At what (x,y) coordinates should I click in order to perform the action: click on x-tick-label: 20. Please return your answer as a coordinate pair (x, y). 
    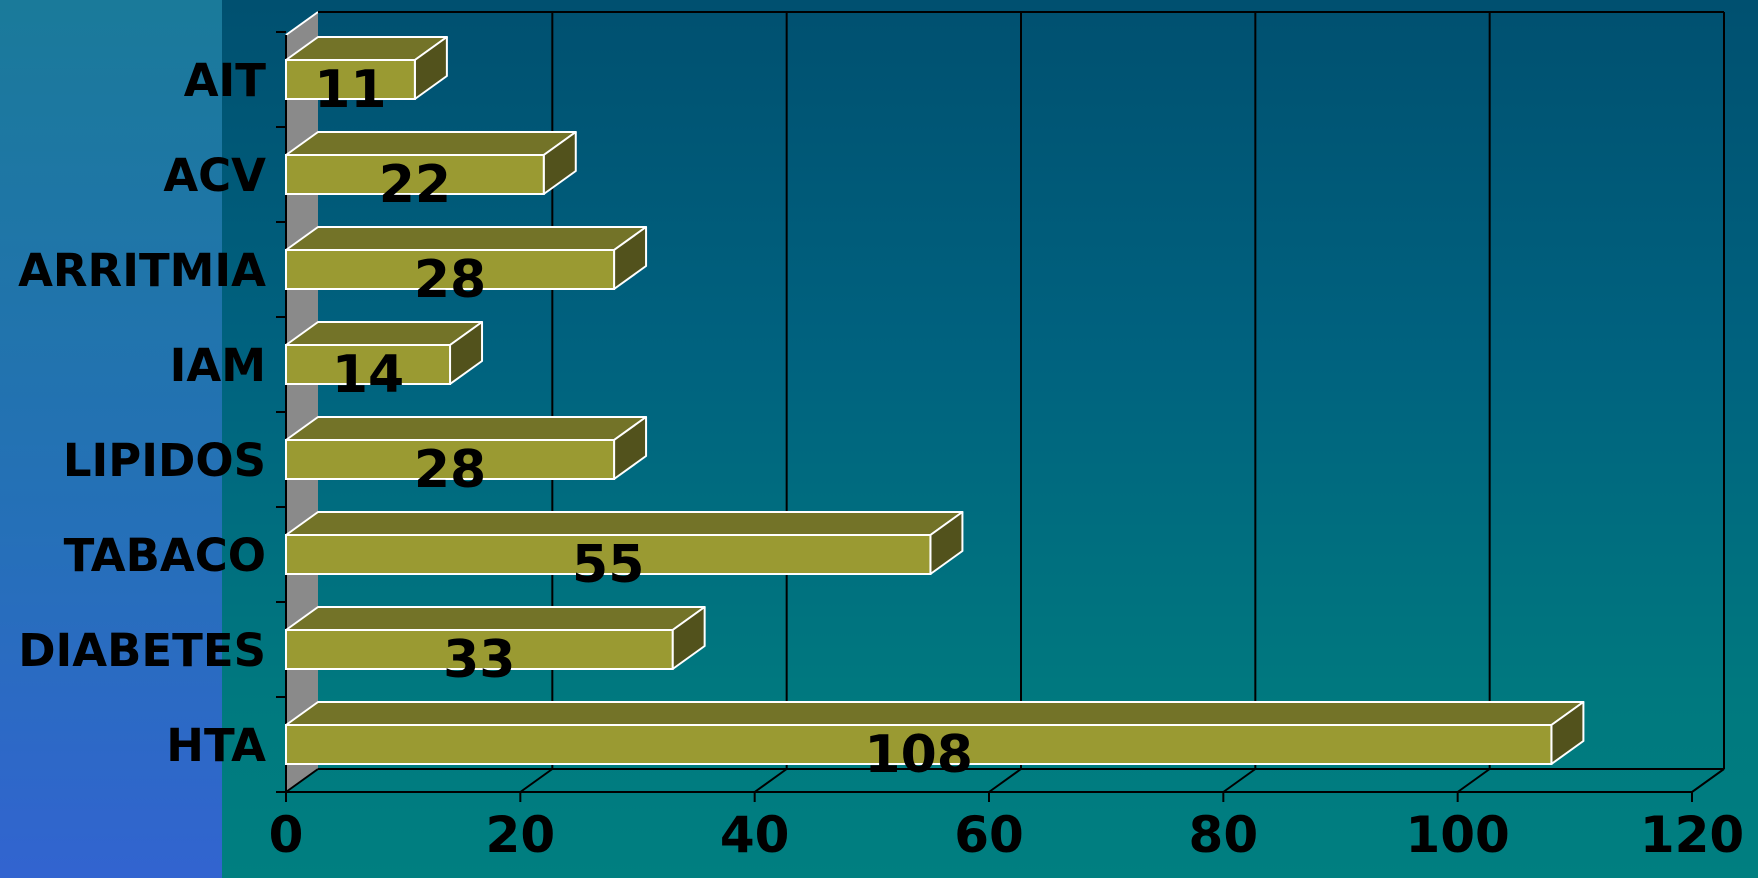
    Looking at the image, I should click on (521, 835).